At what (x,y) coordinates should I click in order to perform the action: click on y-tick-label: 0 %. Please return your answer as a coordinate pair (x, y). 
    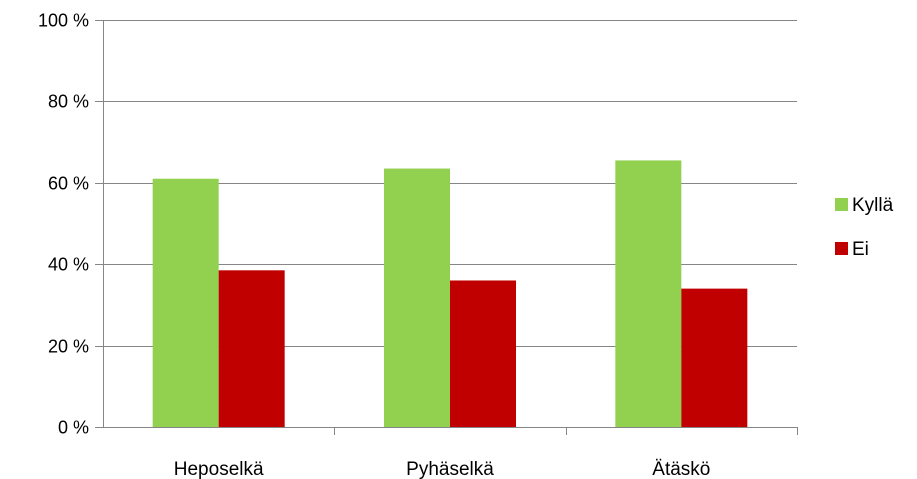
    Looking at the image, I should click on (73, 428).